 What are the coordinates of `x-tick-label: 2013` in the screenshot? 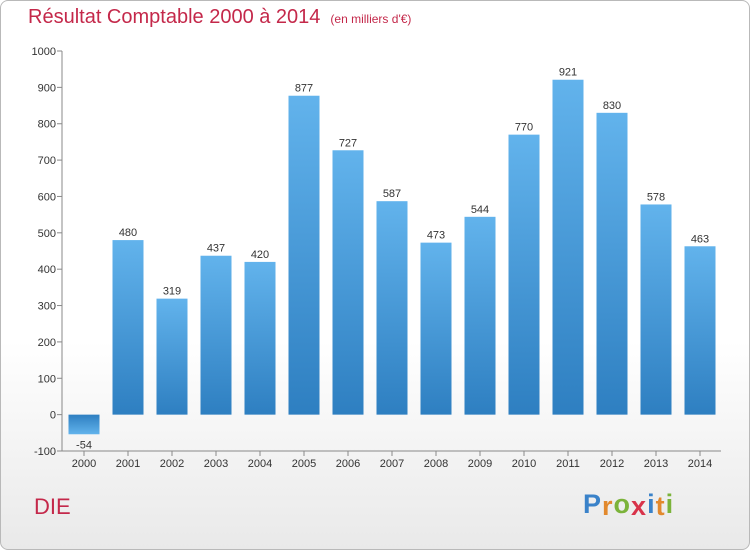 It's located at (656, 464).